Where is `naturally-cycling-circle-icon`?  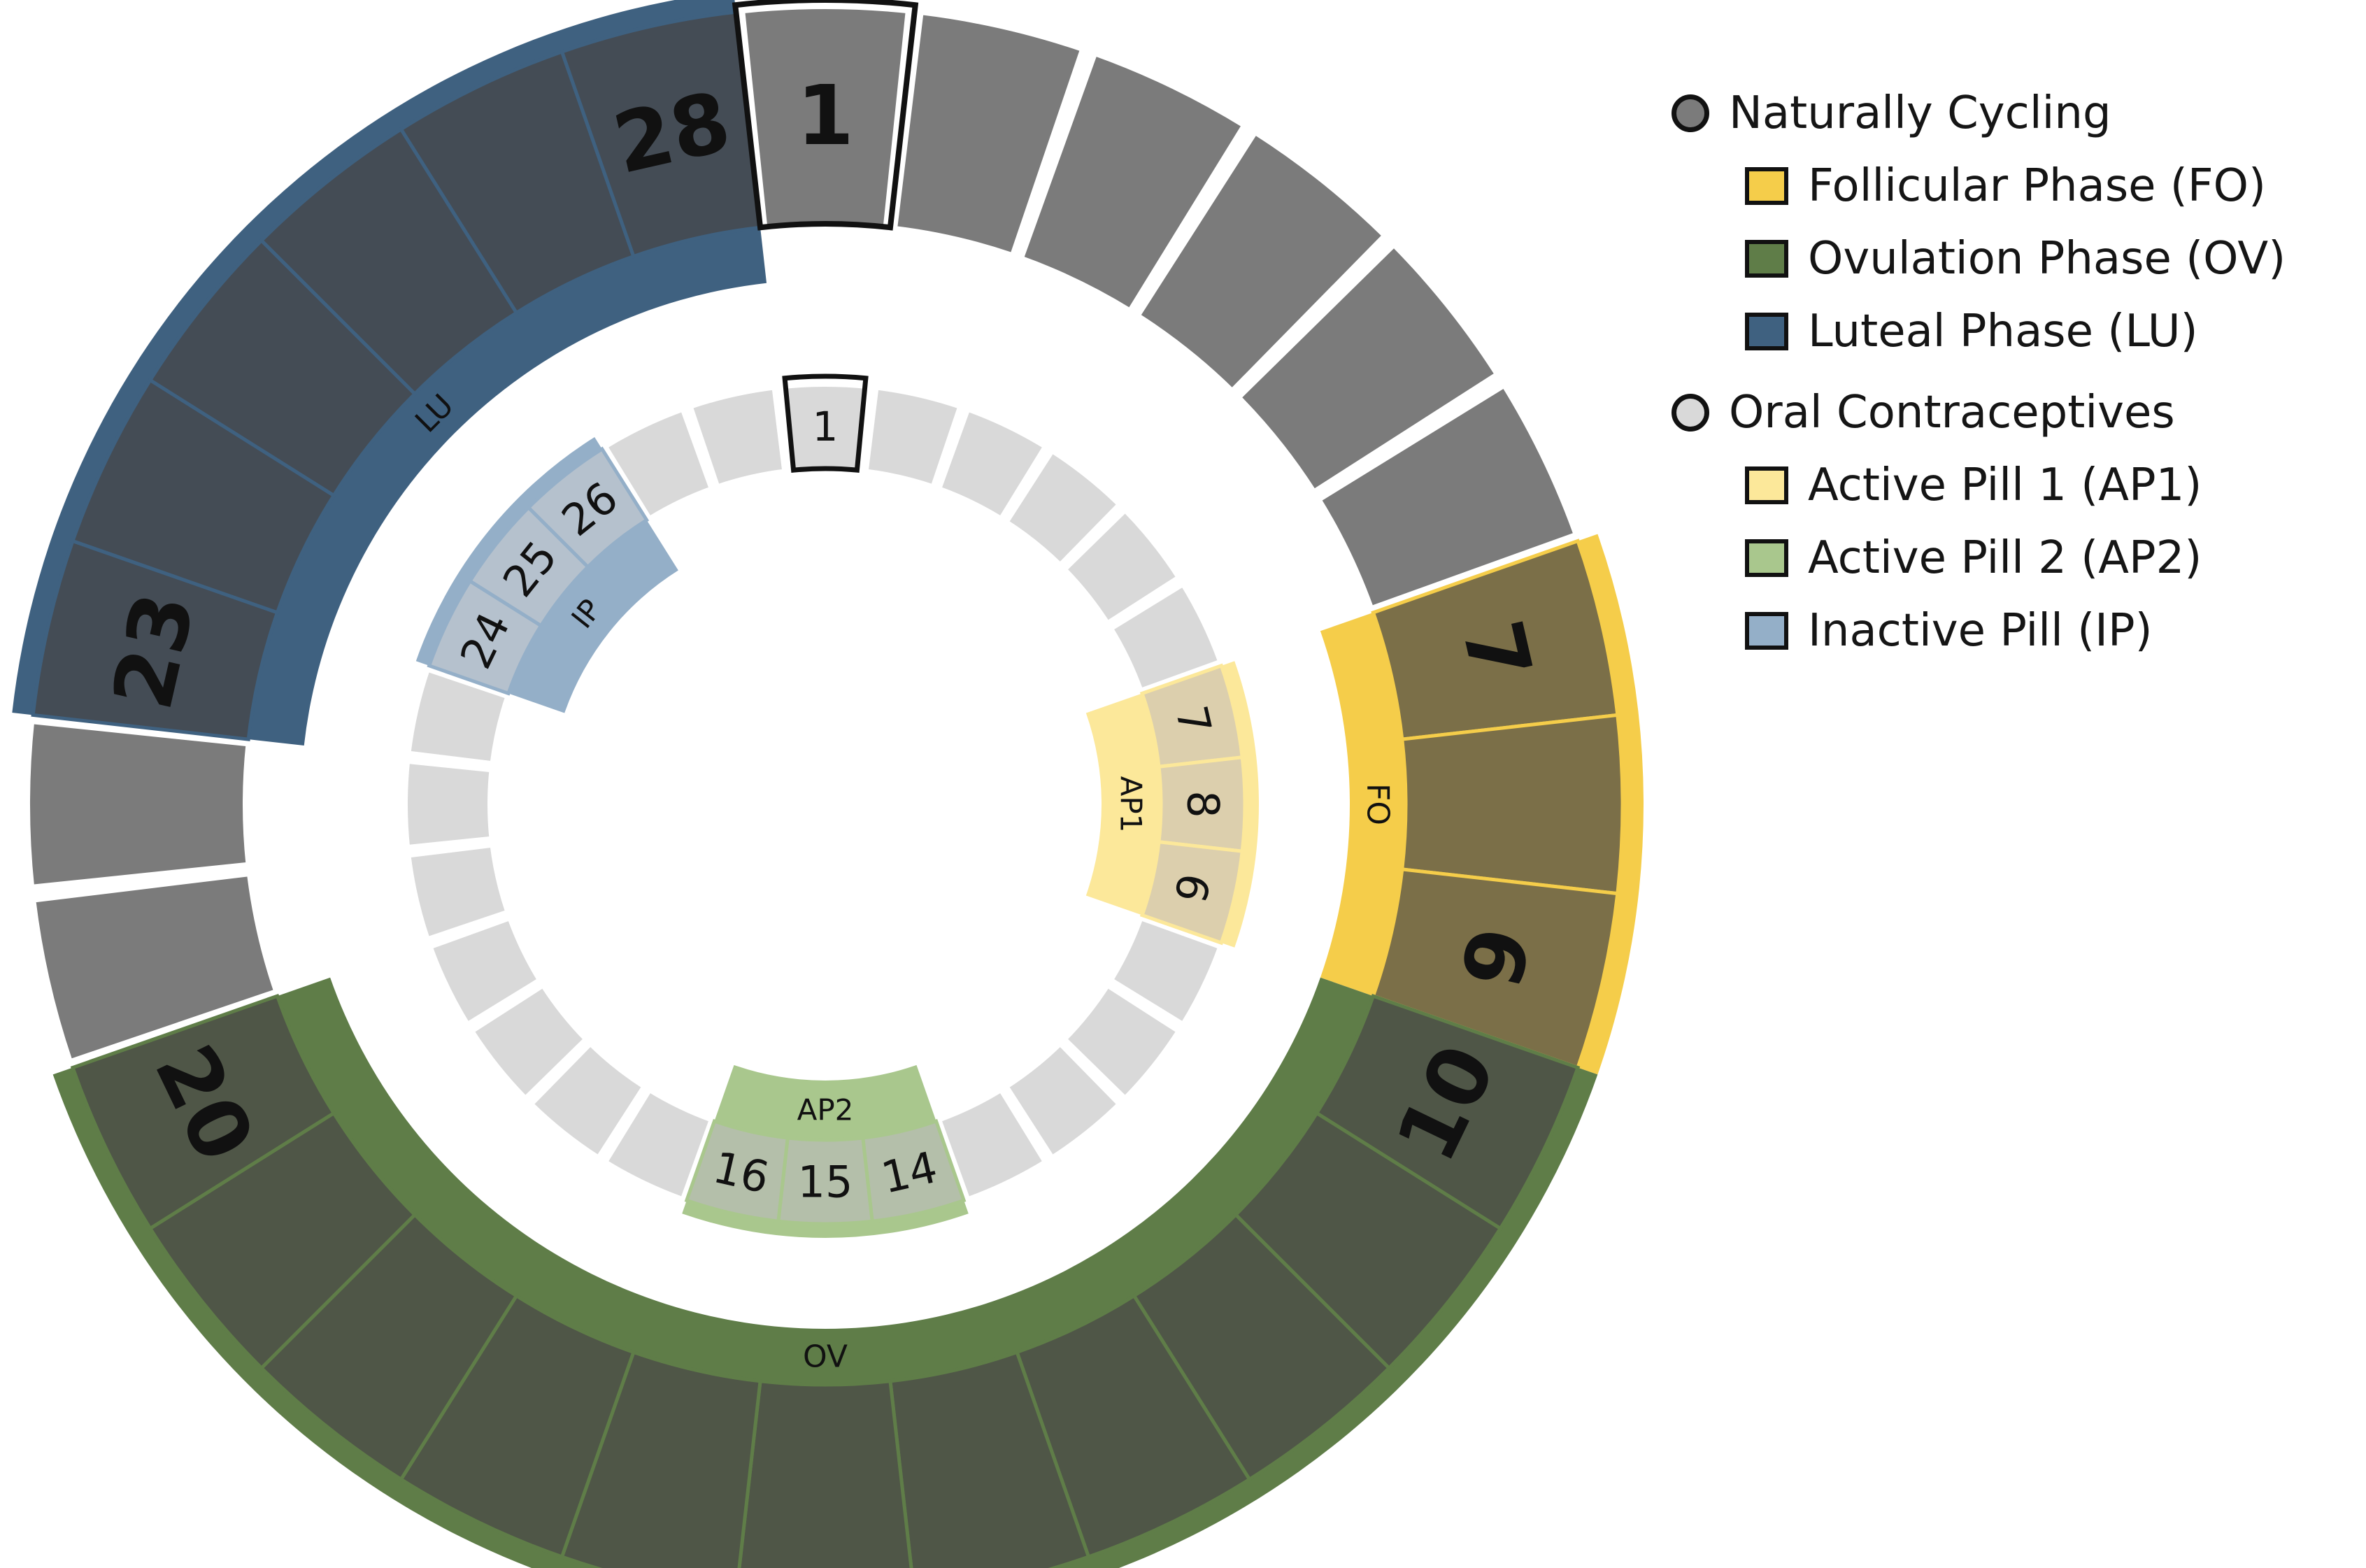
naturally-cycling-circle-icon is located at coordinates (1690, 113).